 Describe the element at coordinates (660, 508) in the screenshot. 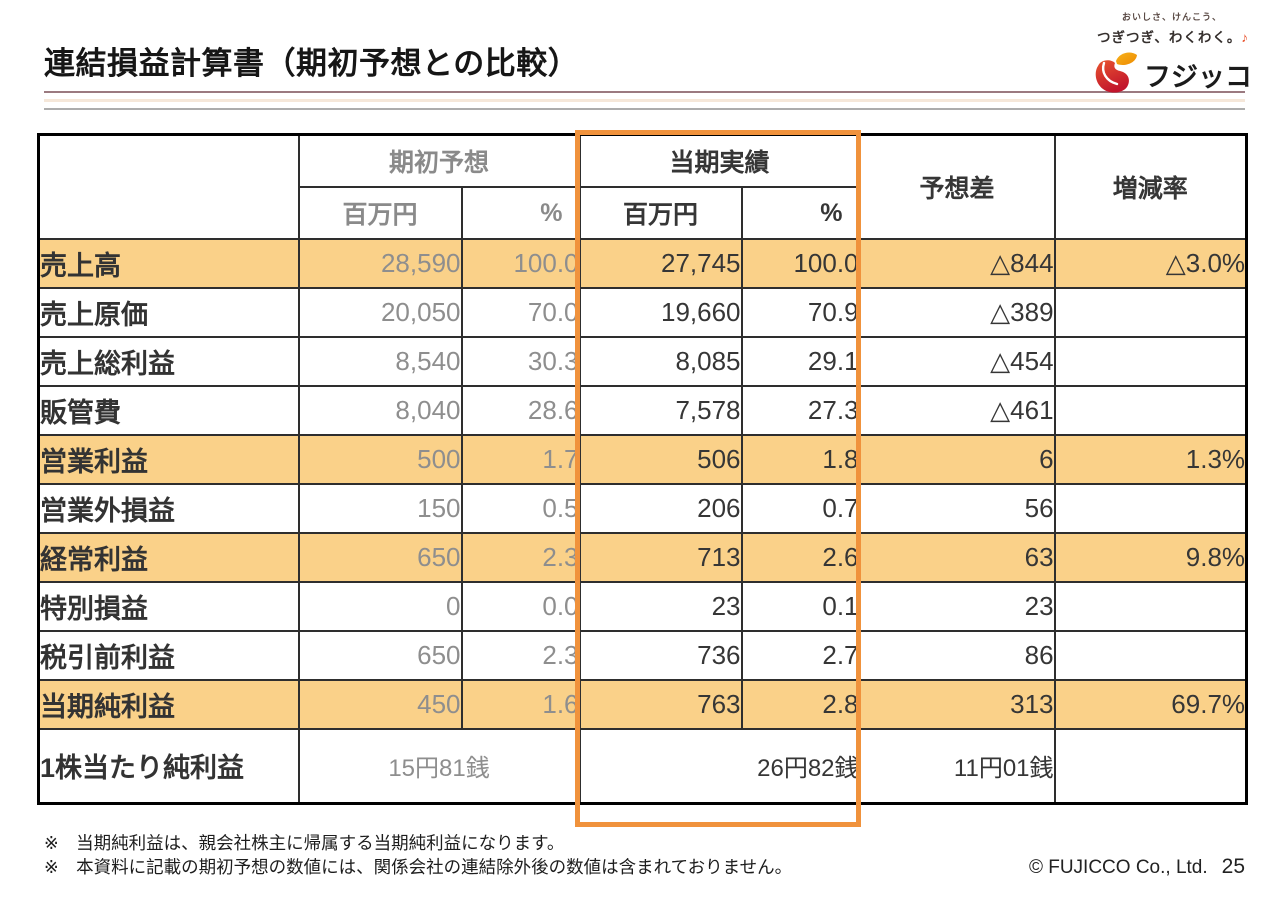

I see `actual-million-value: 206` at that location.